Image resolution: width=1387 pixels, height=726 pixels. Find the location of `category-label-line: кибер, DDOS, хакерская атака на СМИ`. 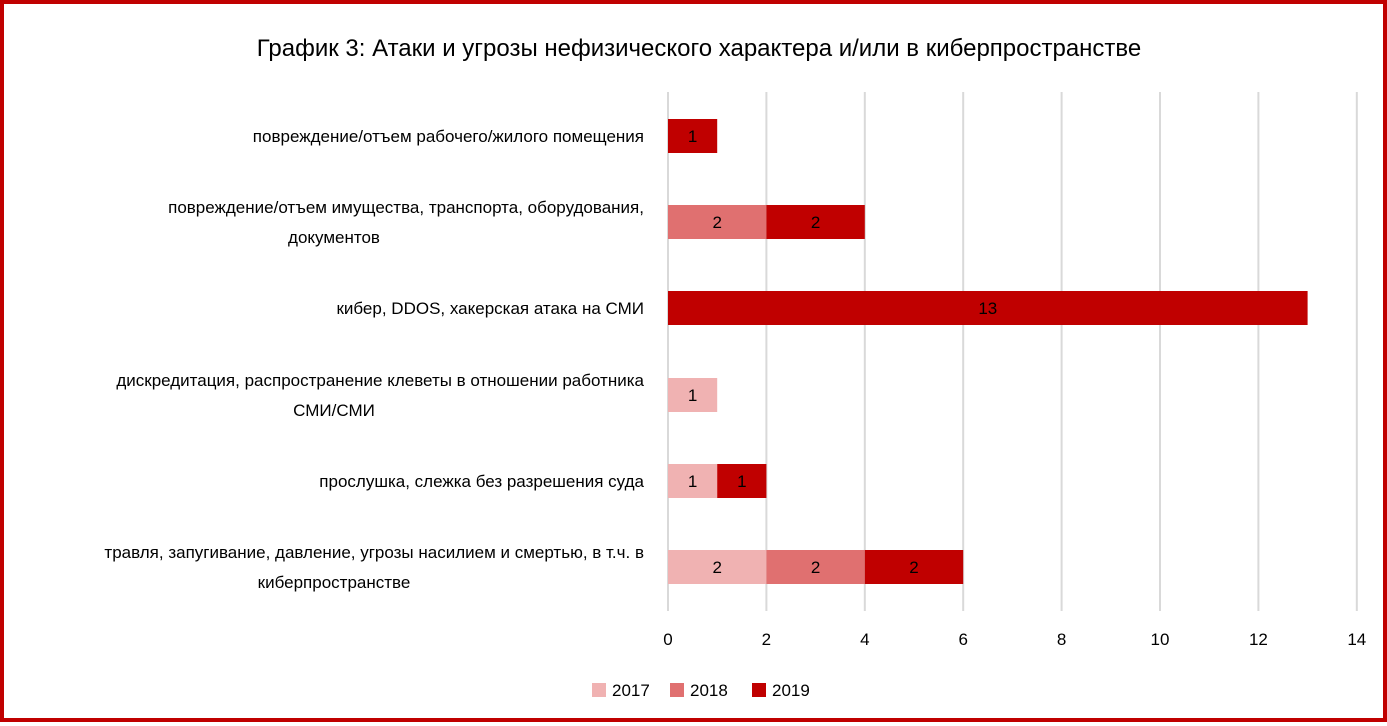

category-label-line: кибер, DDOS, хакерская атака на СМИ is located at coordinates (490, 308).